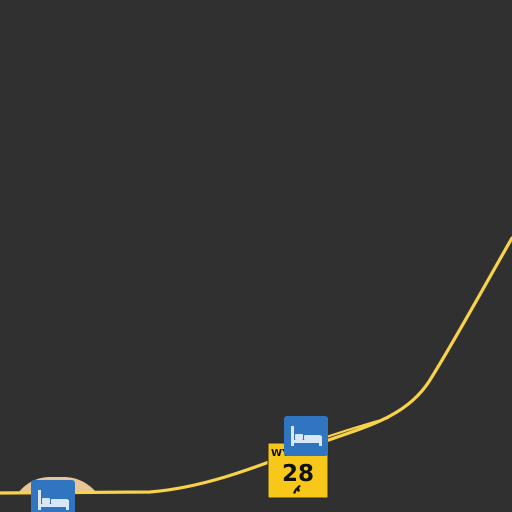 The height and width of the screenshot is (512, 512). What do you see at coordinates (297, 489) in the screenshot?
I see `bucking-horse-icon` at bounding box center [297, 489].